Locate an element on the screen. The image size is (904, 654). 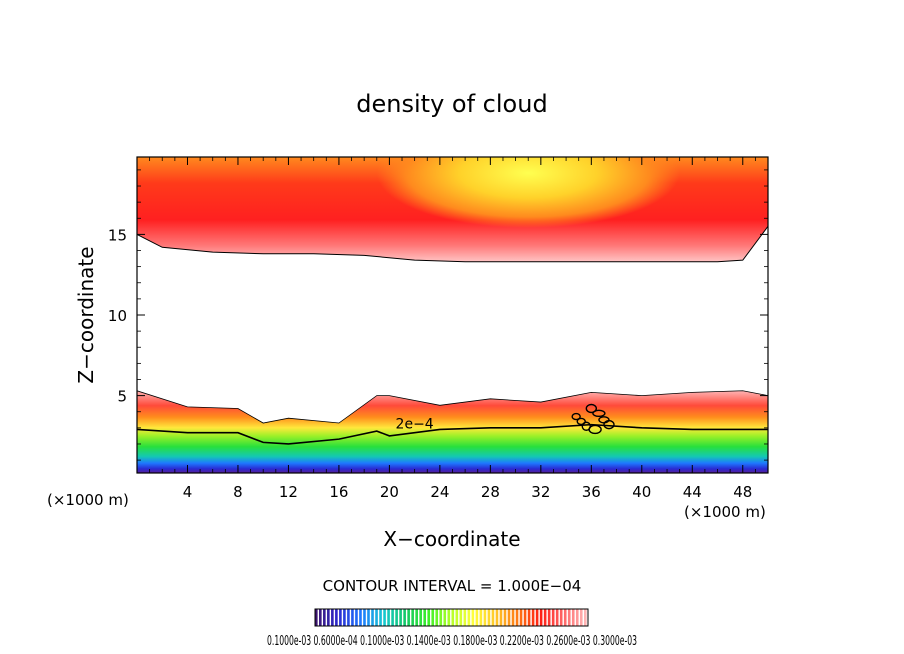
y-tick-label: 15 is located at coordinates (117, 235).